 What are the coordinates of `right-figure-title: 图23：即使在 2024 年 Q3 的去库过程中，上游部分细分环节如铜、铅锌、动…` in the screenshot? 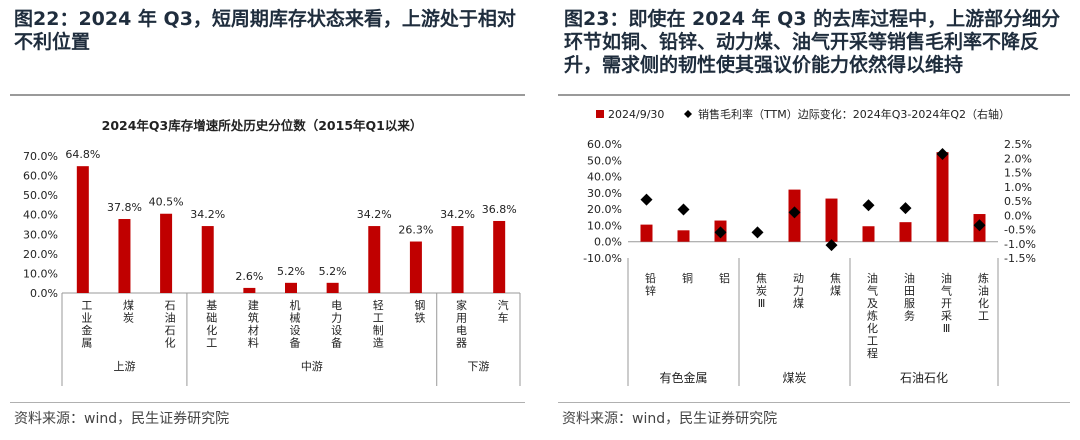 It's located at (812, 42).